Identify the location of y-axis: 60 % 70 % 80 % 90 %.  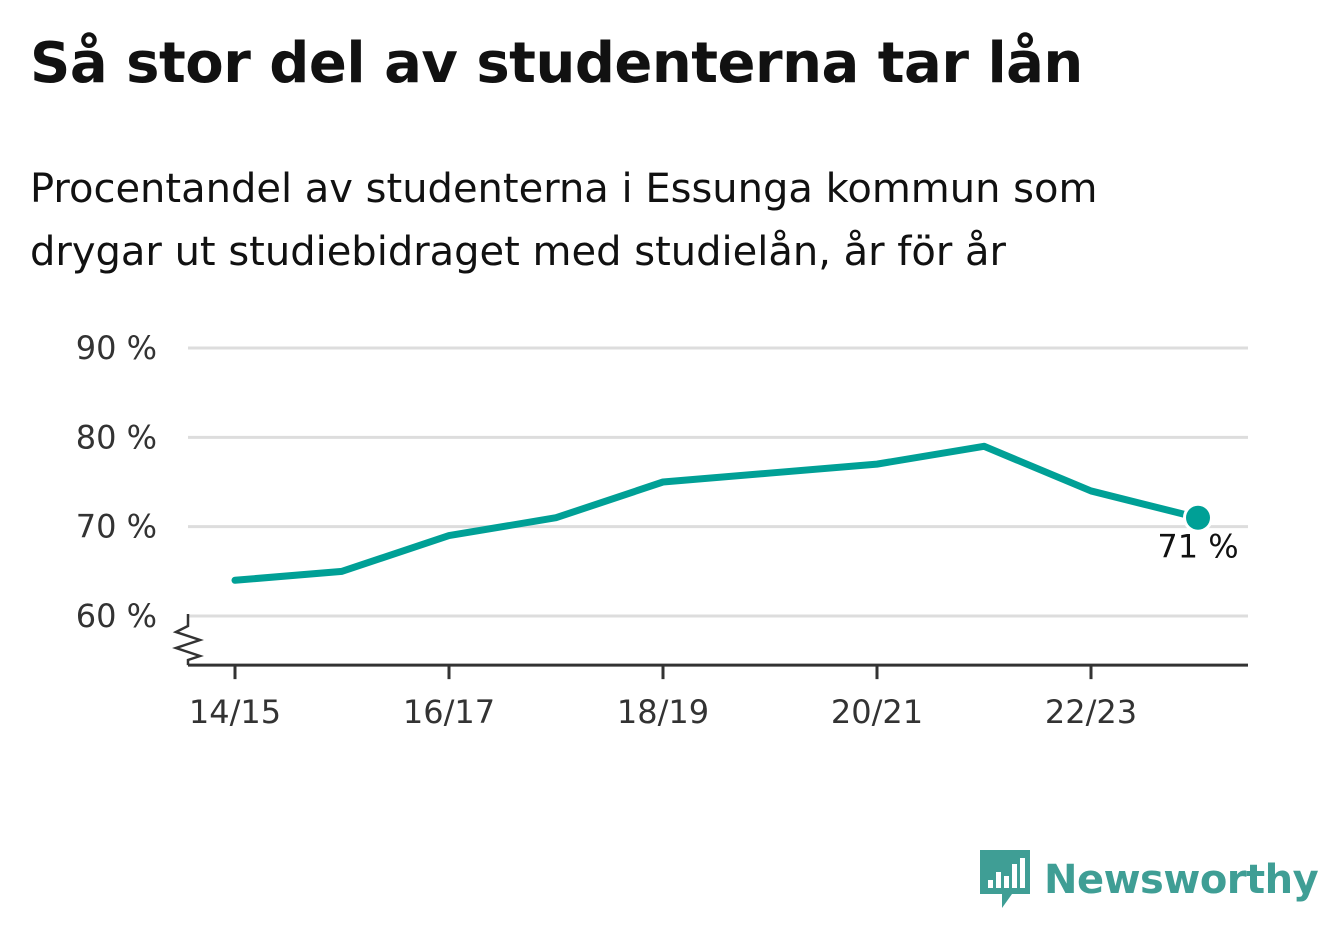
(140, 497).